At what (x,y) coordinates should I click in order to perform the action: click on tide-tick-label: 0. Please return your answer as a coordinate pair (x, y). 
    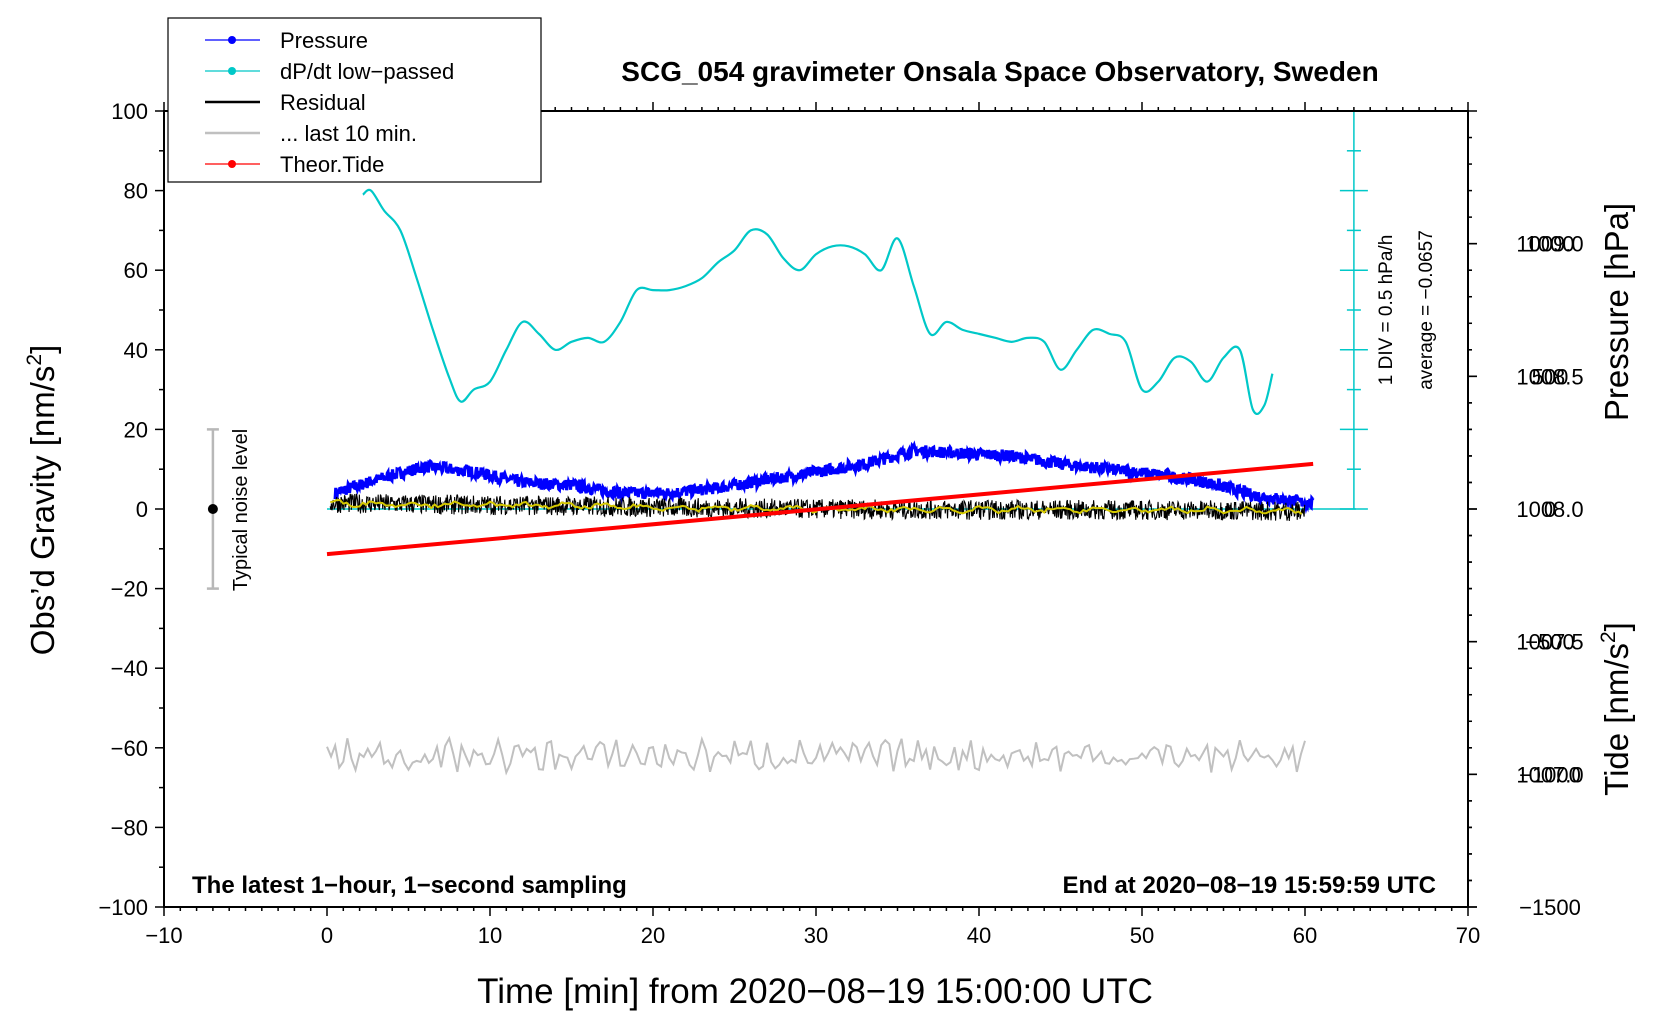
    Looking at the image, I should click on (1550, 509).